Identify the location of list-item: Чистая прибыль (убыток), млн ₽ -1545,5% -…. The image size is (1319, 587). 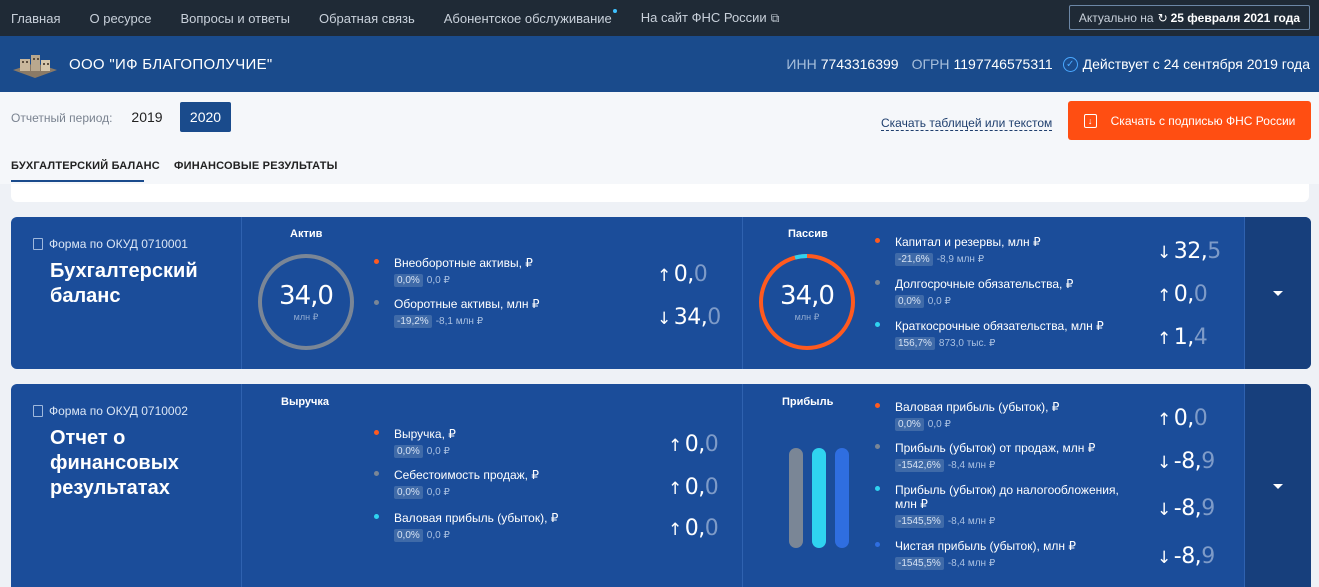
(975, 554).